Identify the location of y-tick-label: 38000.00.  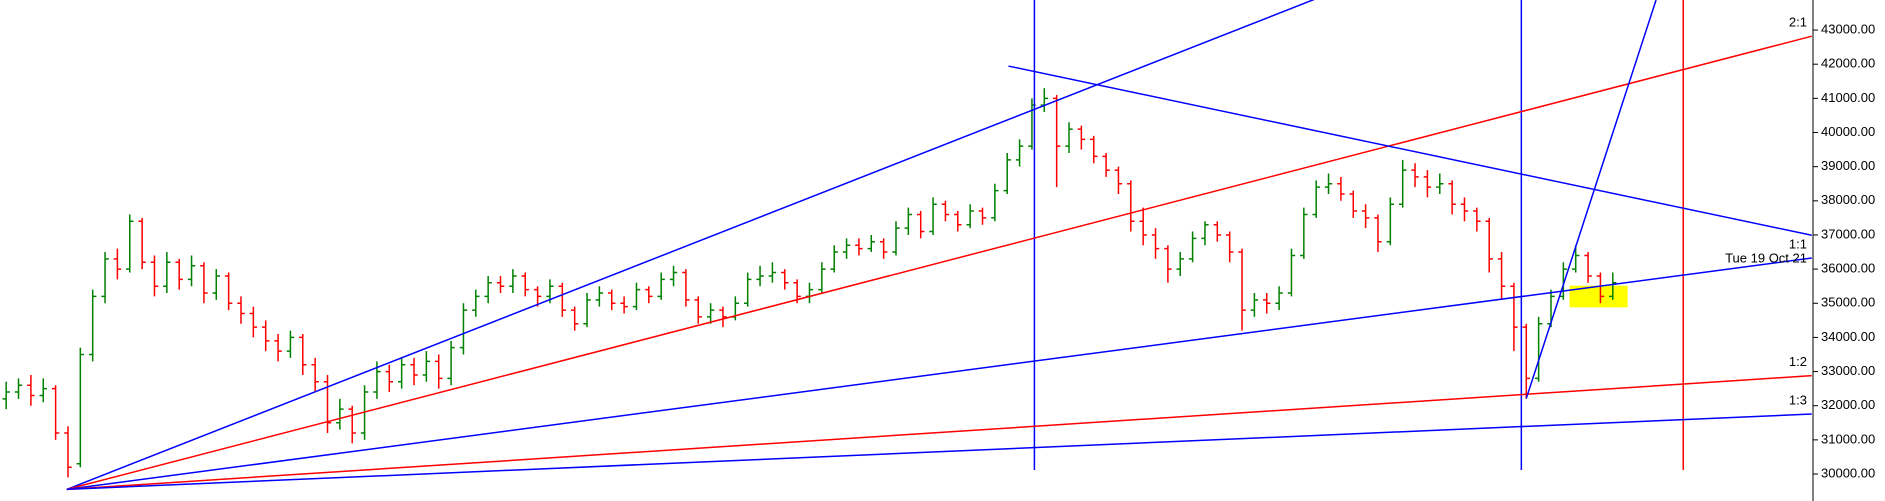
(1848, 199).